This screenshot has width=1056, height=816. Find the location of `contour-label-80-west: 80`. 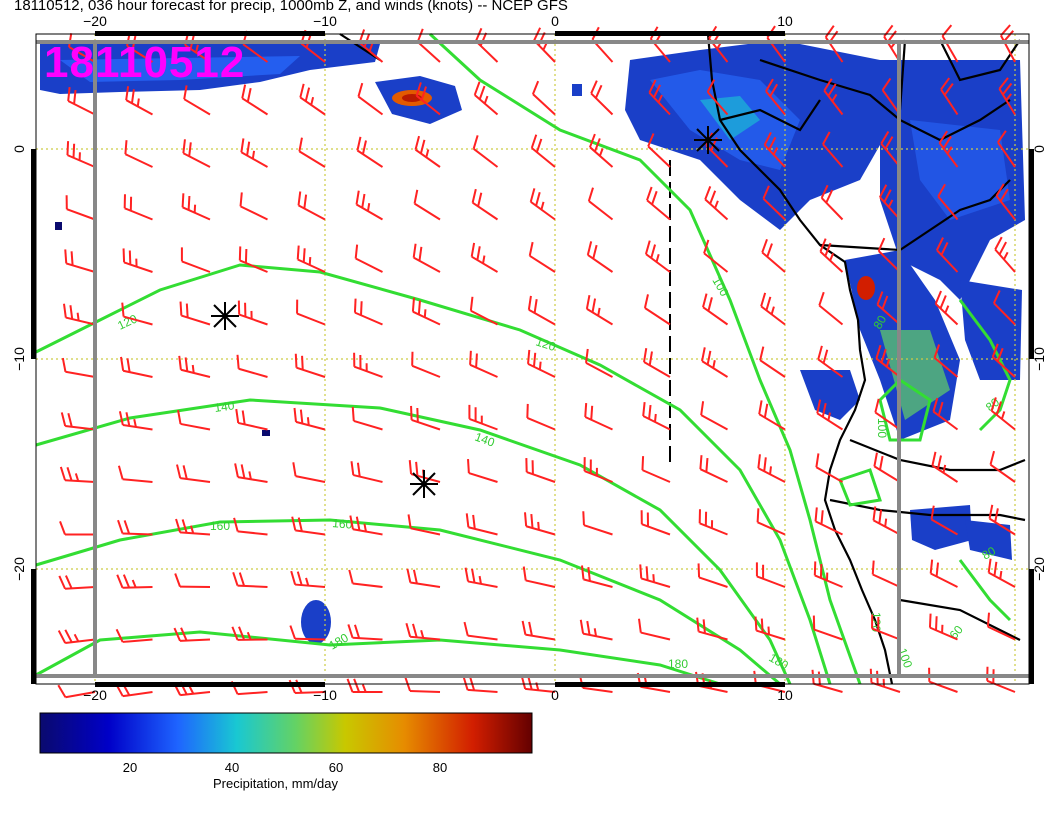

contour-label-80-west: 80 is located at coordinates (879, 322).